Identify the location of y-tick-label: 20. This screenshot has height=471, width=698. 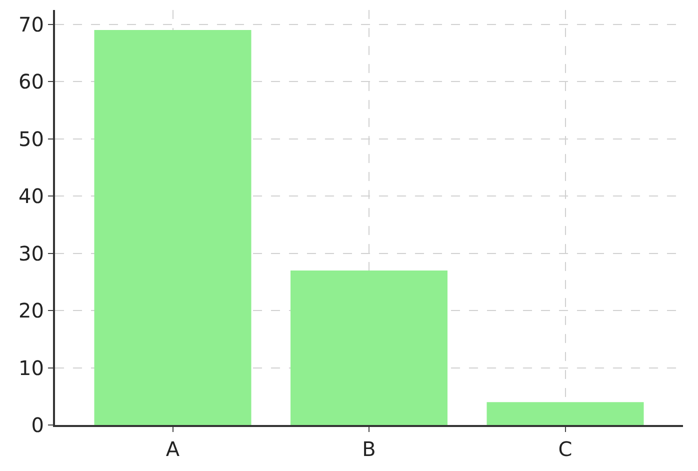
(31, 310).